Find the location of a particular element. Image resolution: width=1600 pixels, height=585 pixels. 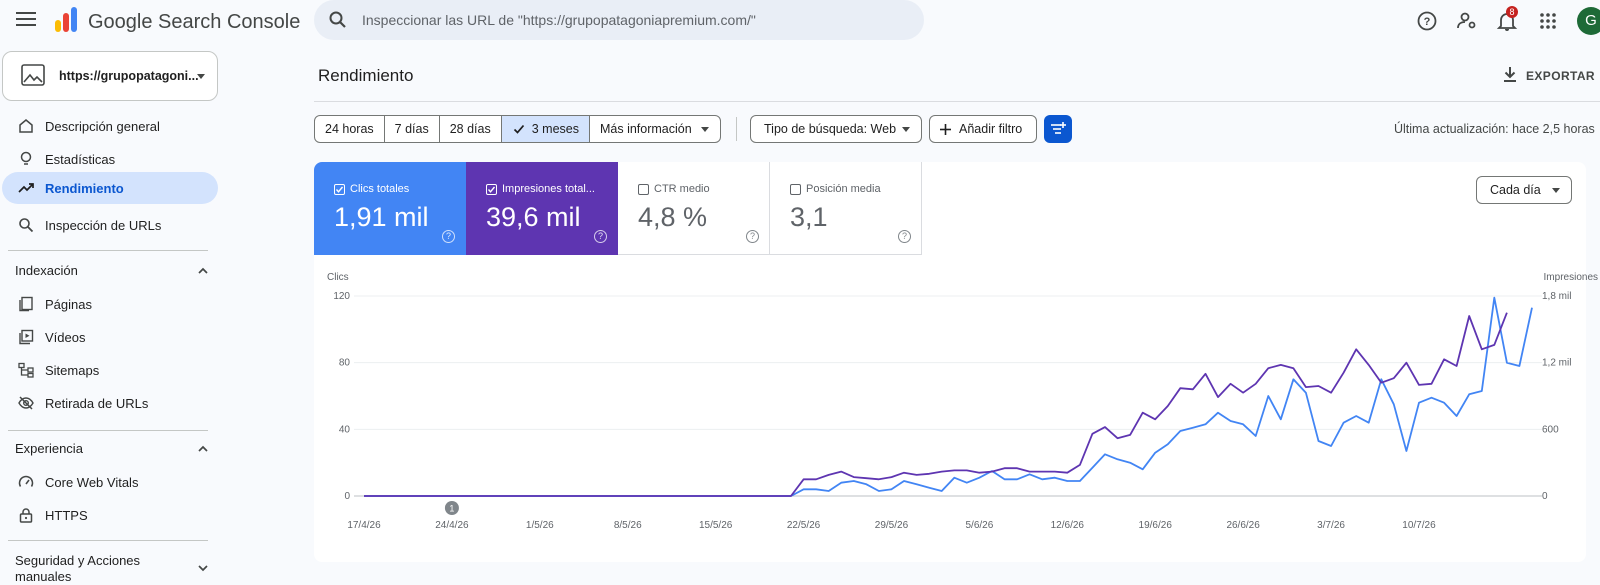

range-28d: 28 días is located at coordinates (471, 129).